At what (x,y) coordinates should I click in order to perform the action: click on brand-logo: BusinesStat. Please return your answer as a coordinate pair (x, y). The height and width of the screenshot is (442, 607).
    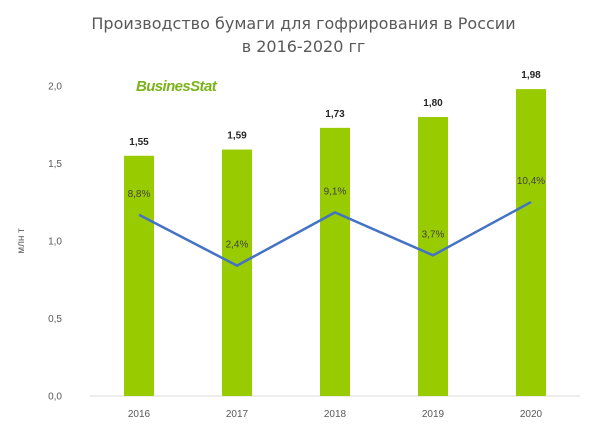
    Looking at the image, I should click on (176, 86).